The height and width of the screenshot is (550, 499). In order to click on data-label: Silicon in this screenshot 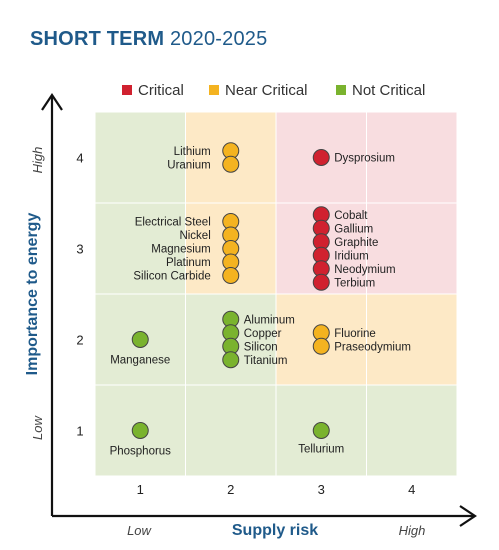, I will do `click(261, 347)`.